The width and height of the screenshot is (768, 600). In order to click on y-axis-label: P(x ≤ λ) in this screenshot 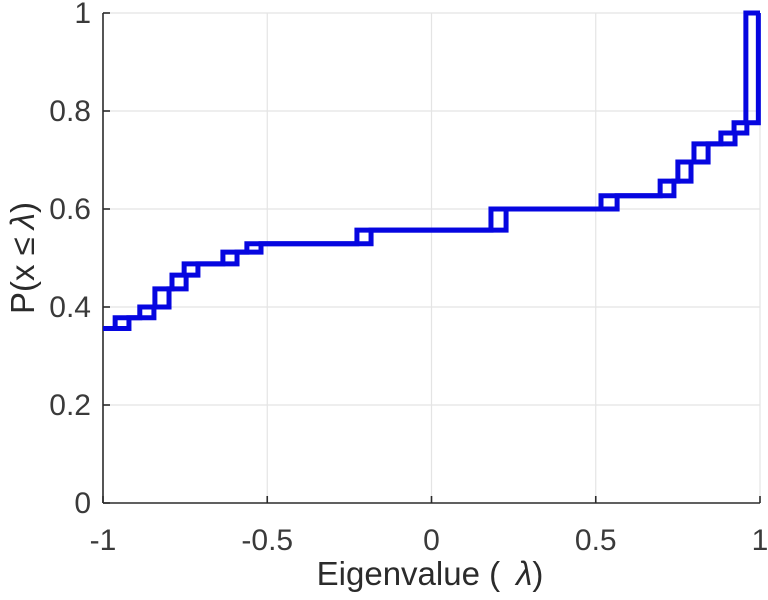, I will do `click(22, 258)`.